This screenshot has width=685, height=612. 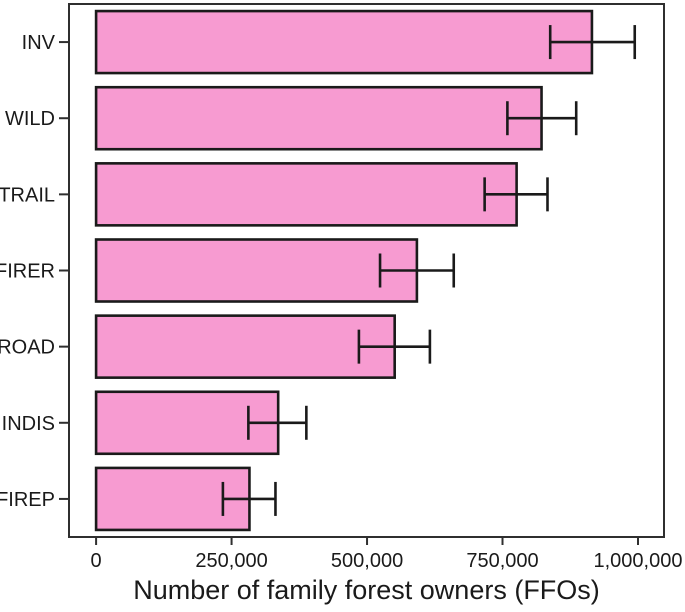 What do you see at coordinates (637, 561) in the screenshot?
I see `x-tick-label: 1,000,000` at bounding box center [637, 561].